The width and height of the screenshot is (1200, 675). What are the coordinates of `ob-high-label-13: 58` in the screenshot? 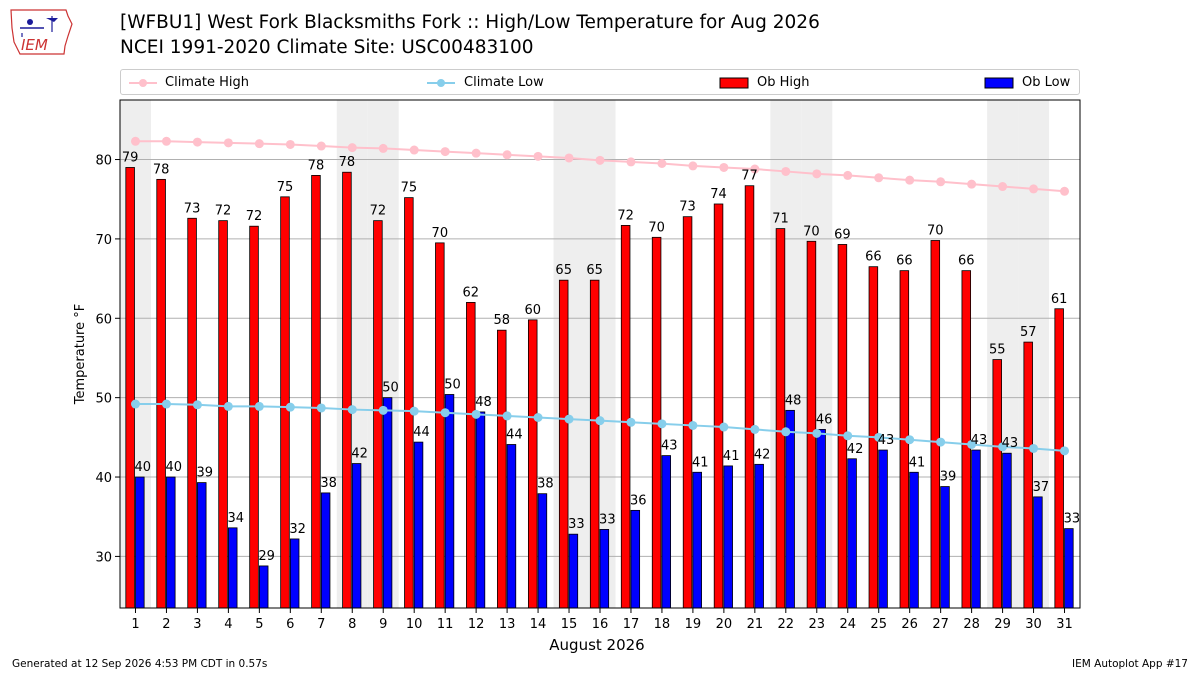 It's located at (501, 320).